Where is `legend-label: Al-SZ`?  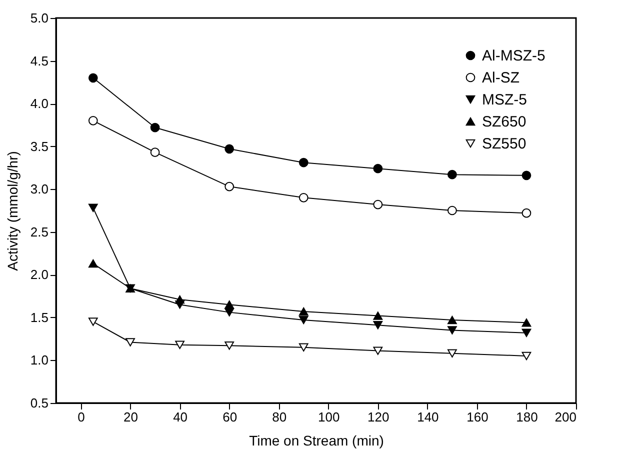 legend-label: Al-SZ is located at coordinates (501, 78).